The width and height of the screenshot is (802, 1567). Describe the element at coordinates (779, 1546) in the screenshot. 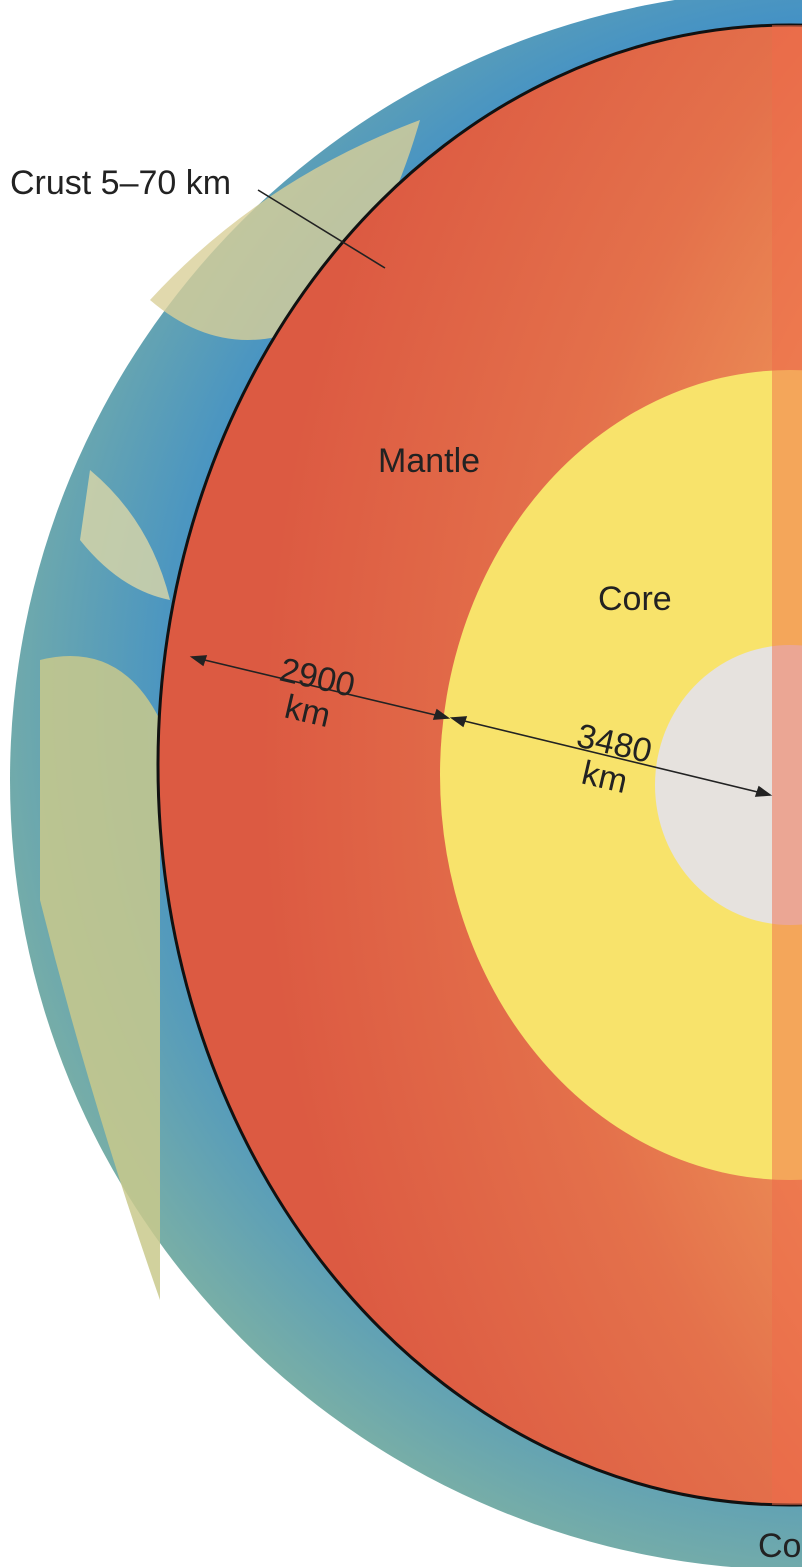

I see `bottom-label: Co` at that location.